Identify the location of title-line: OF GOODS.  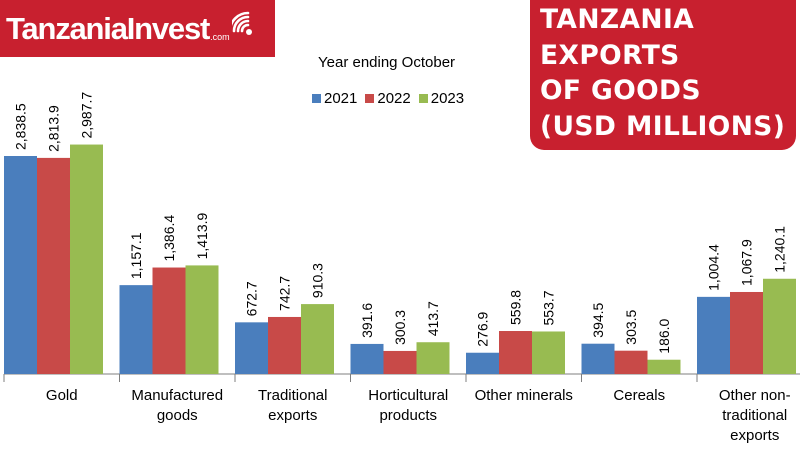
(620, 90).